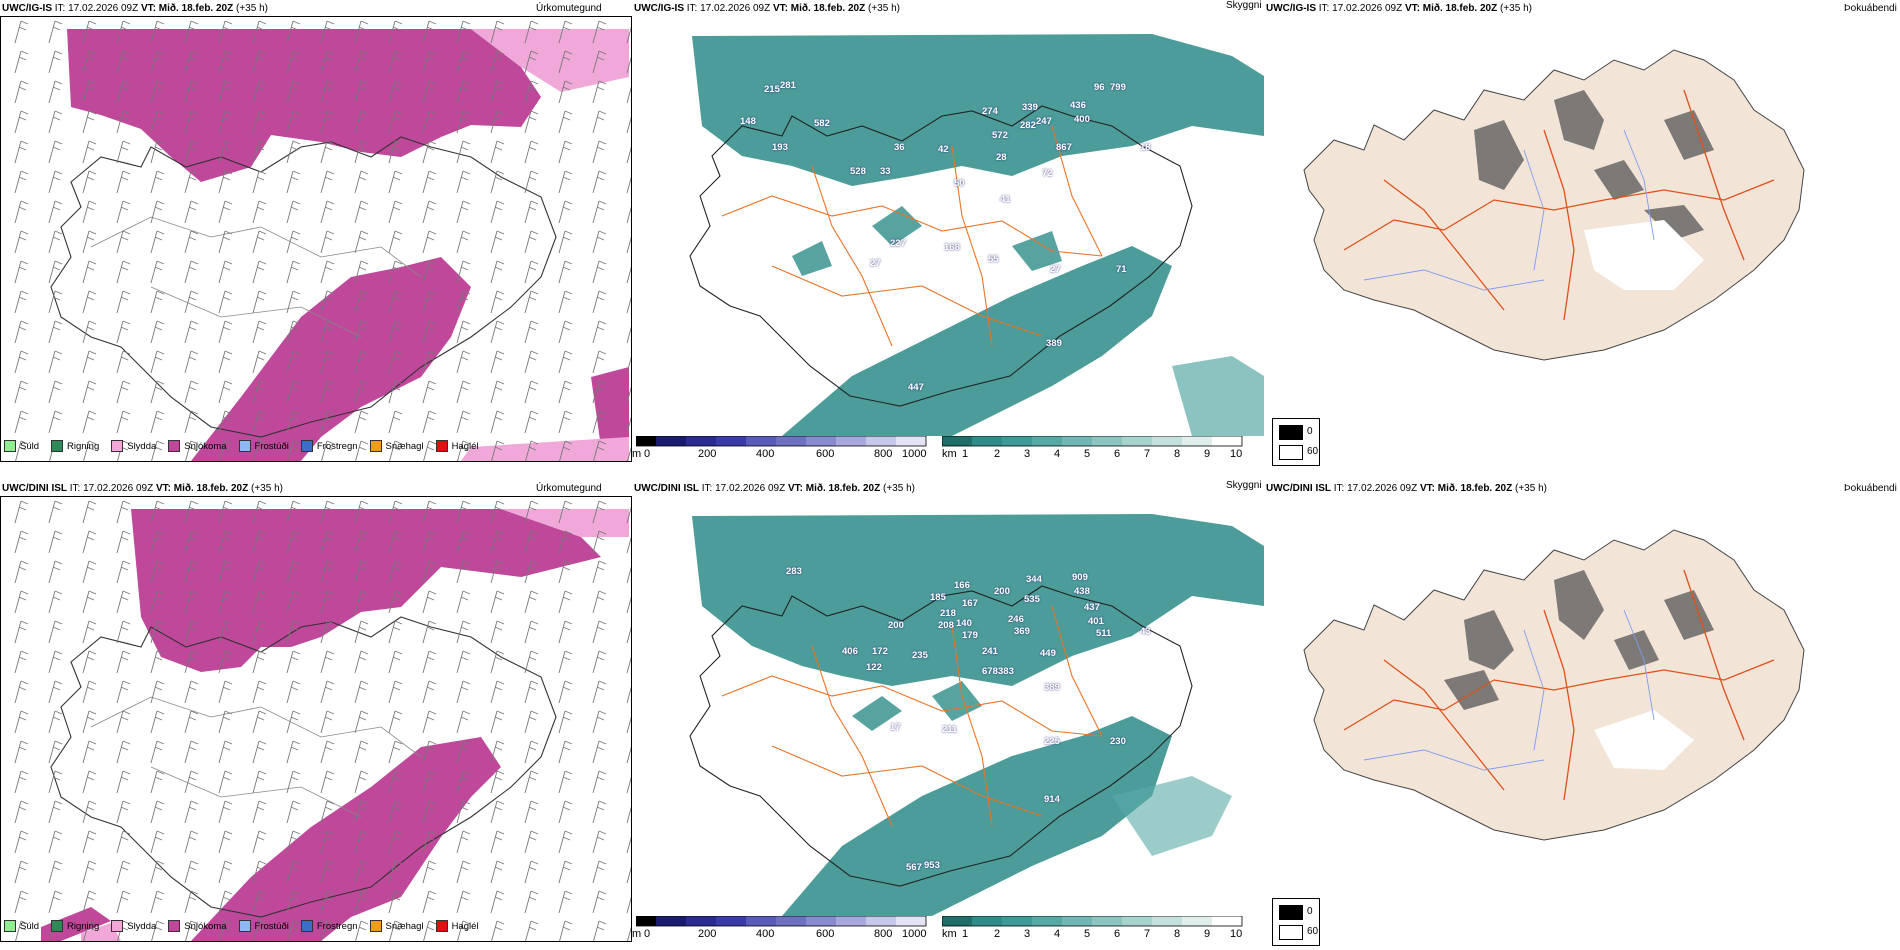 The height and width of the screenshot is (950, 1900). What do you see at coordinates (875, 263) in the screenshot?
I see `label-27: 27` at bounding box center [875, 263].